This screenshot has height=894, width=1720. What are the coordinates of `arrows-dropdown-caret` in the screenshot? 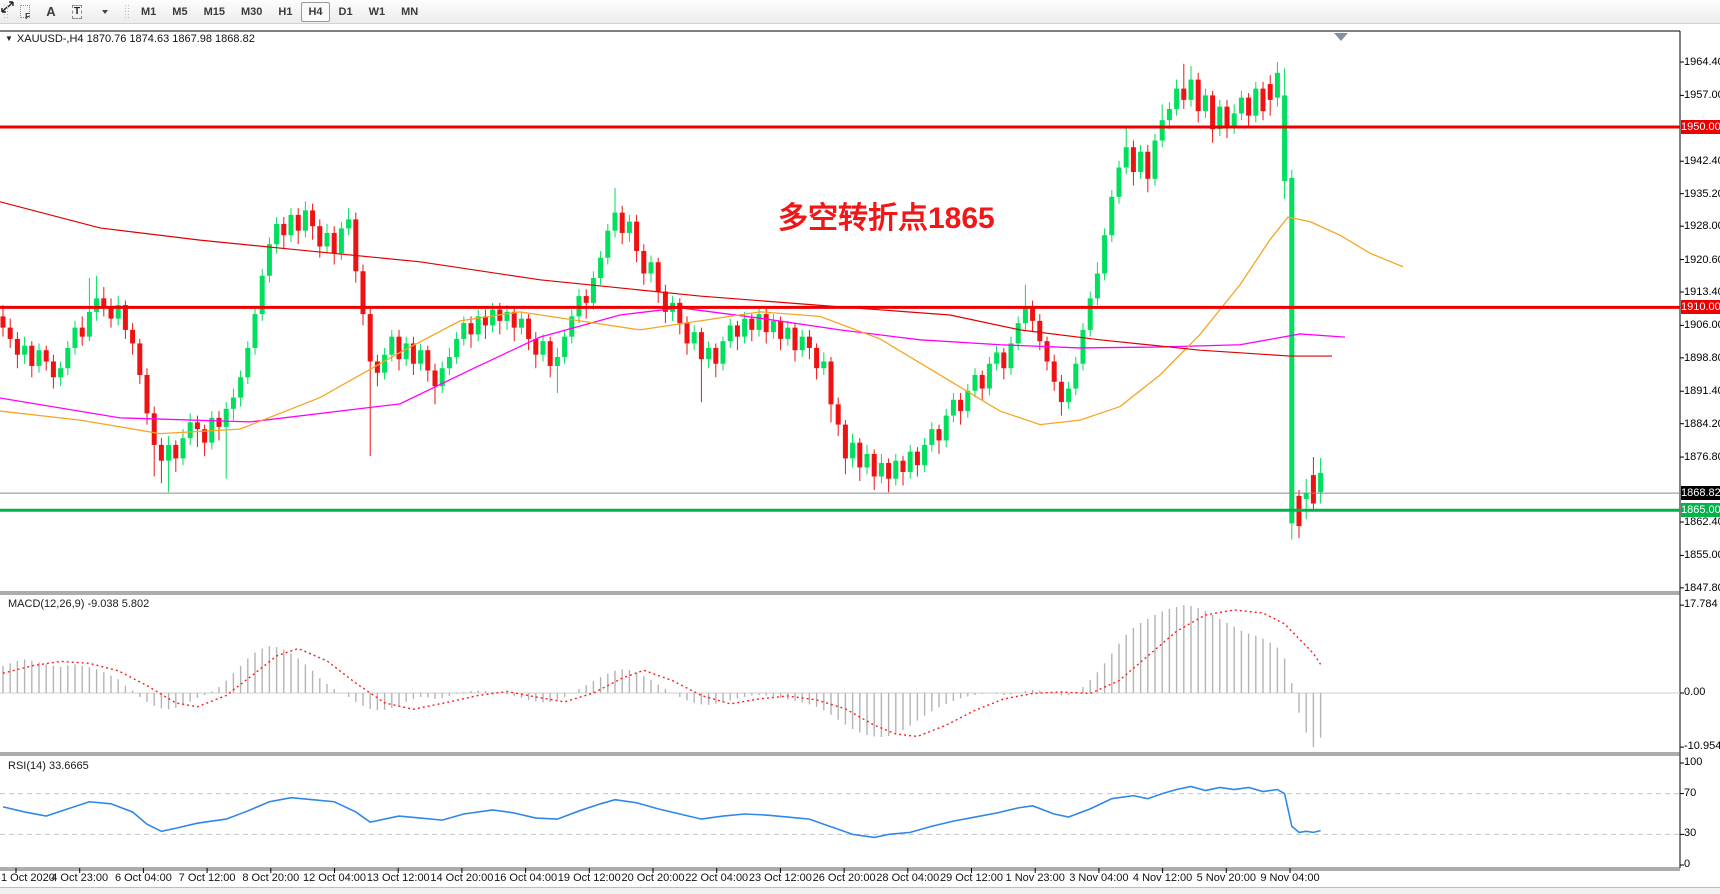 It's located at (104, 11).